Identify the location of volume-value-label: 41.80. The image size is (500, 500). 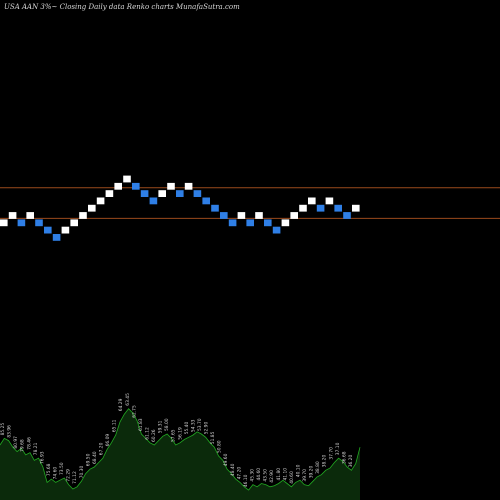
(279, 474).